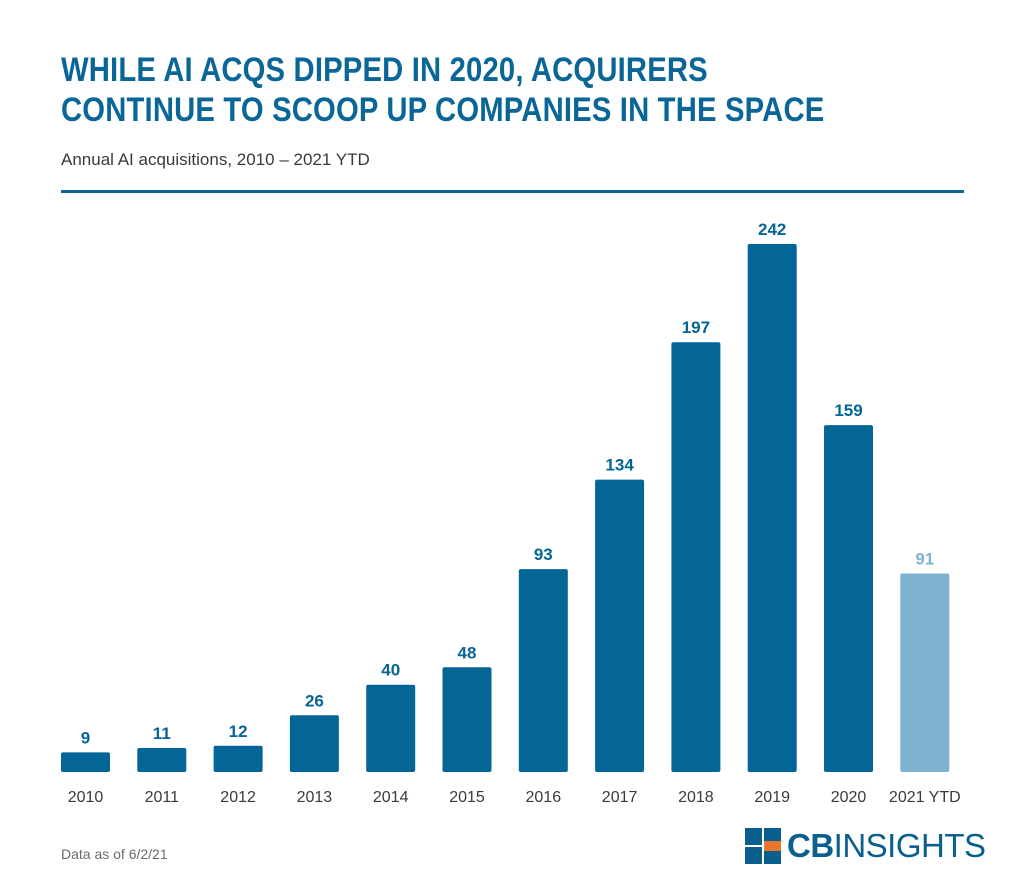 The height and width of the screenshot is (891, 1024). I want to click on data-label-2021-ytd: 91, so click(924, 559).